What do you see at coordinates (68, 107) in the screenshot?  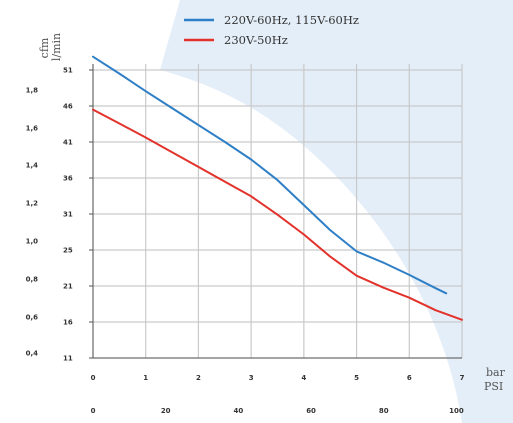 I see `y-tick-label-lmin: 46` at bounding box center [68, 107].